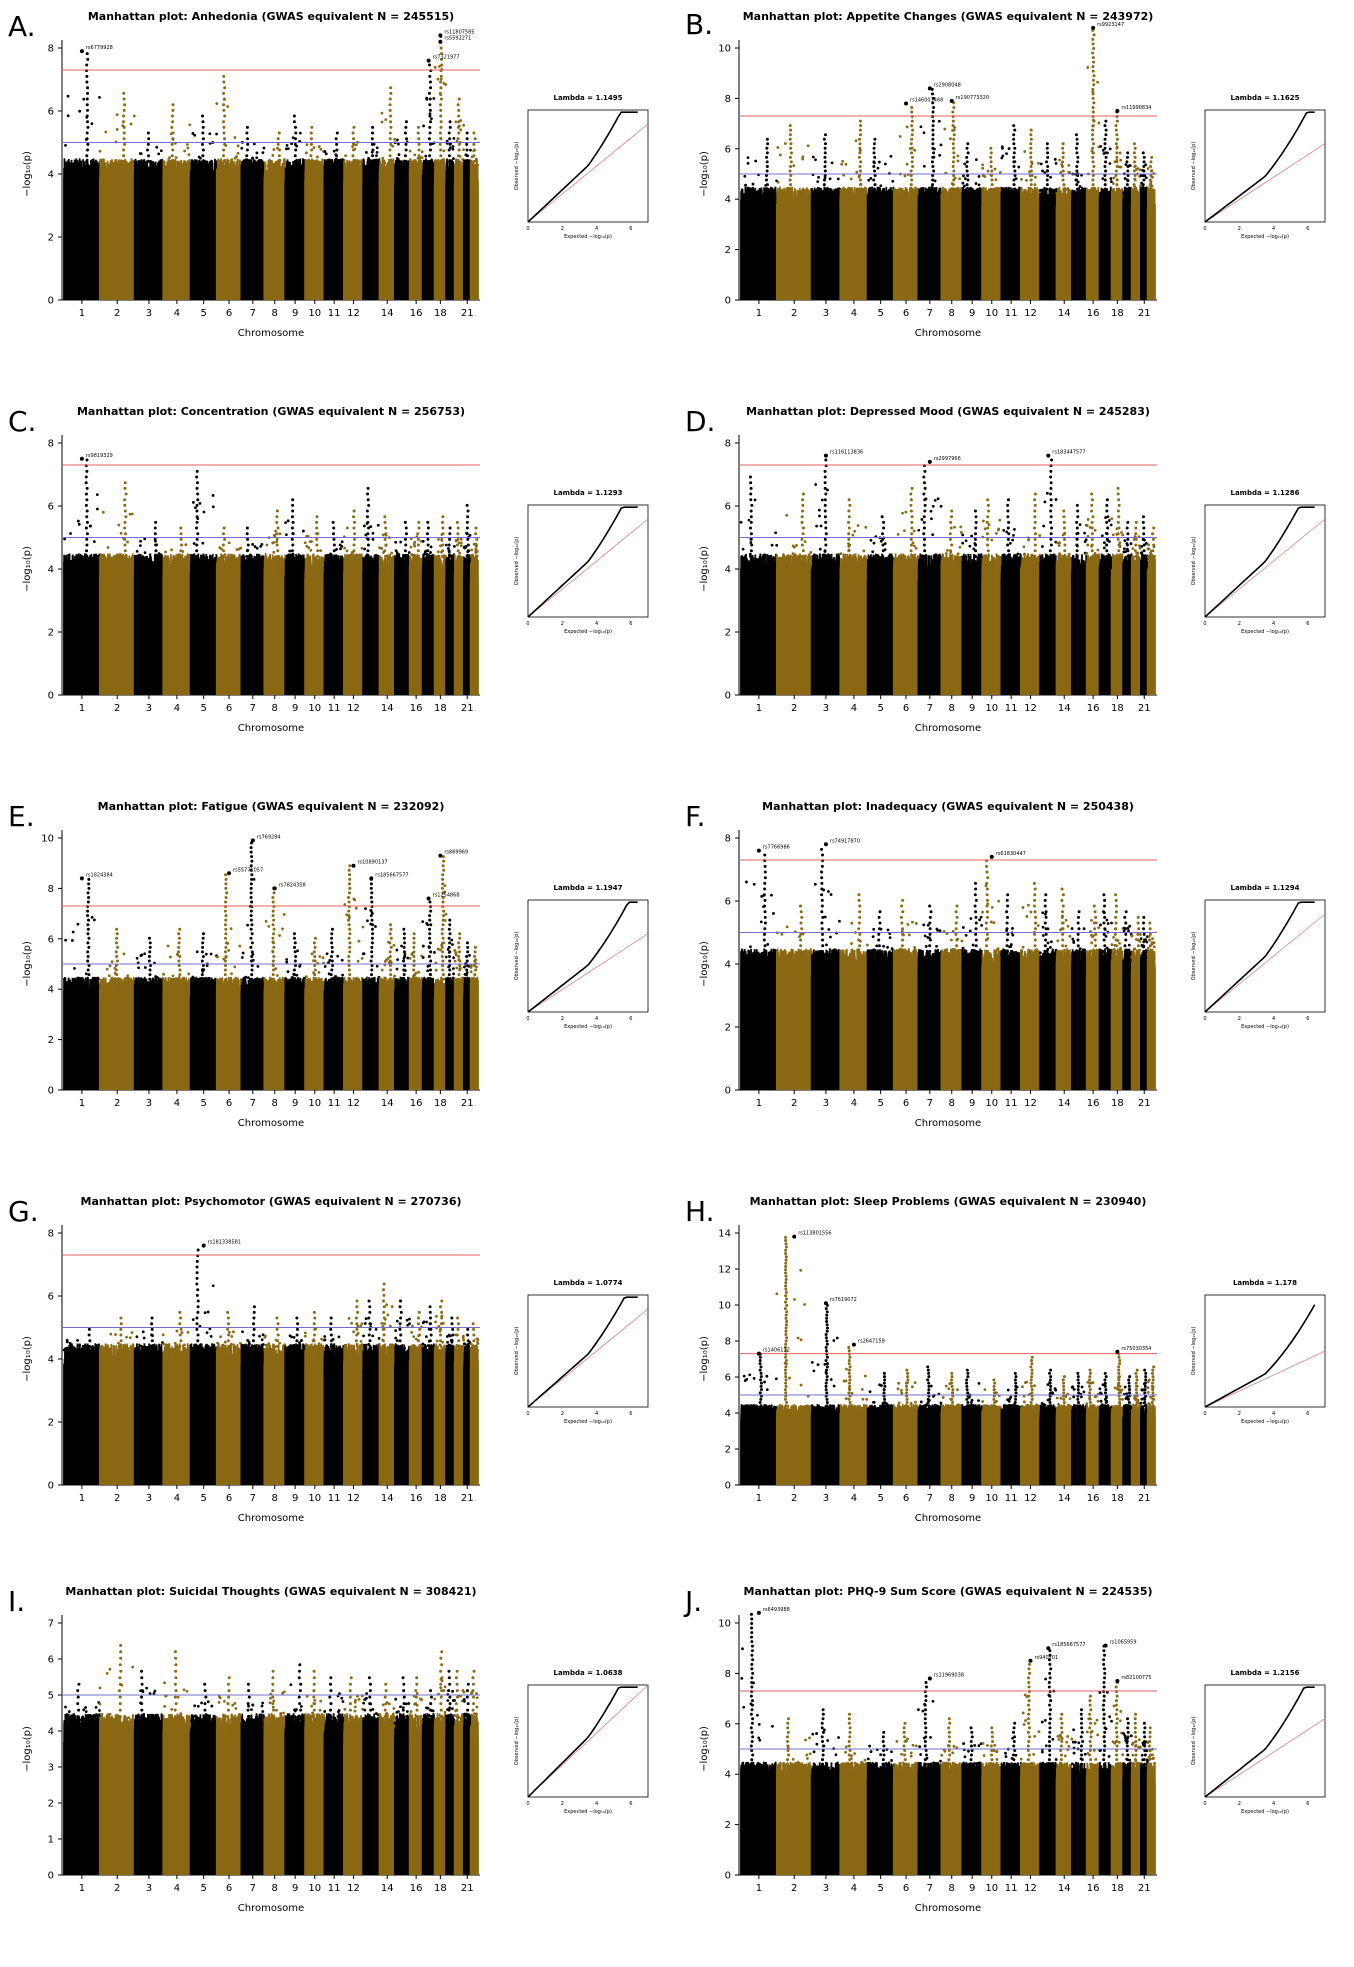  Describe the element at coordinates (457, 39) in the screenshot. I see `snp-annotation: rs5592271` at that location.